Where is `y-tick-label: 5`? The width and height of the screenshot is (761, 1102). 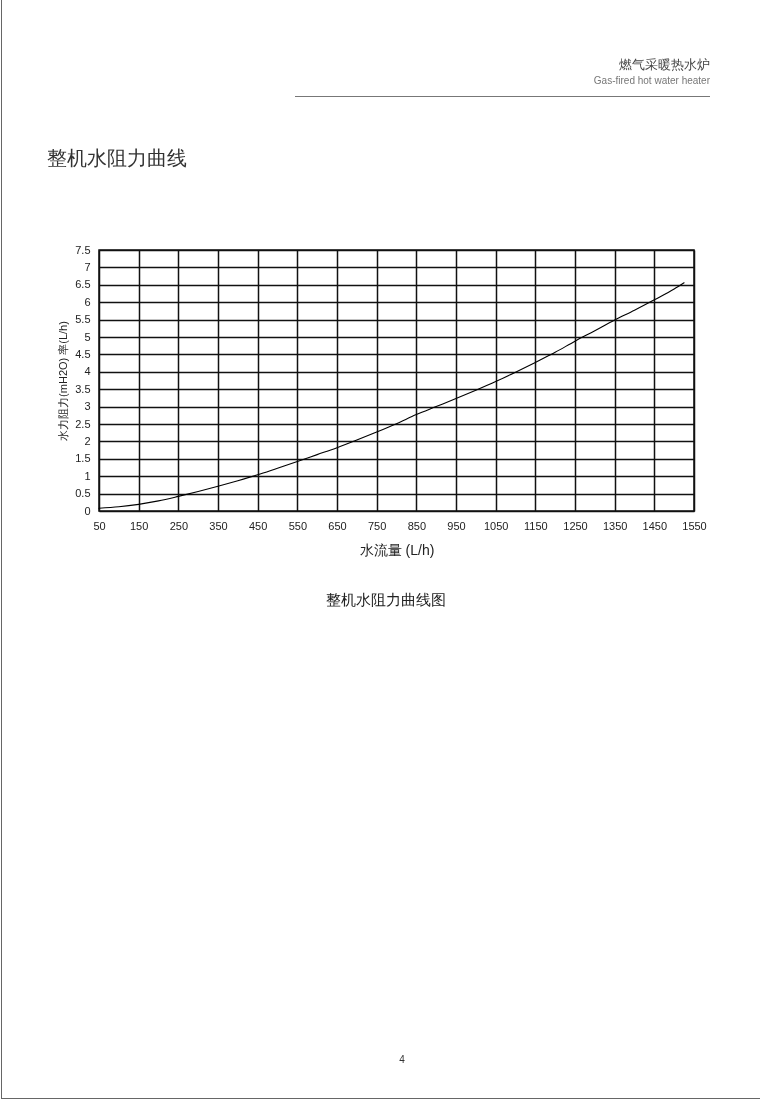 y-tick-label: 5 is located at coordinates (87, 336).